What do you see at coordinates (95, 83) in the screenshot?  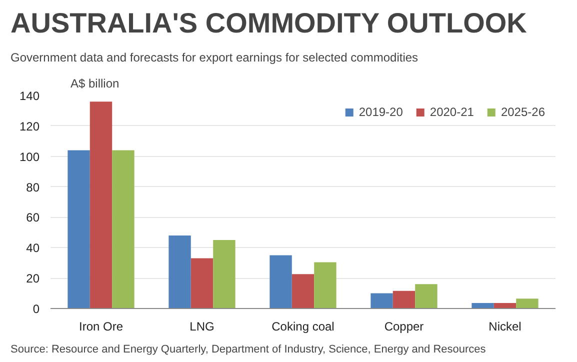 I see `y-axis-title: A$ billion` at bounding box center [95, 83].